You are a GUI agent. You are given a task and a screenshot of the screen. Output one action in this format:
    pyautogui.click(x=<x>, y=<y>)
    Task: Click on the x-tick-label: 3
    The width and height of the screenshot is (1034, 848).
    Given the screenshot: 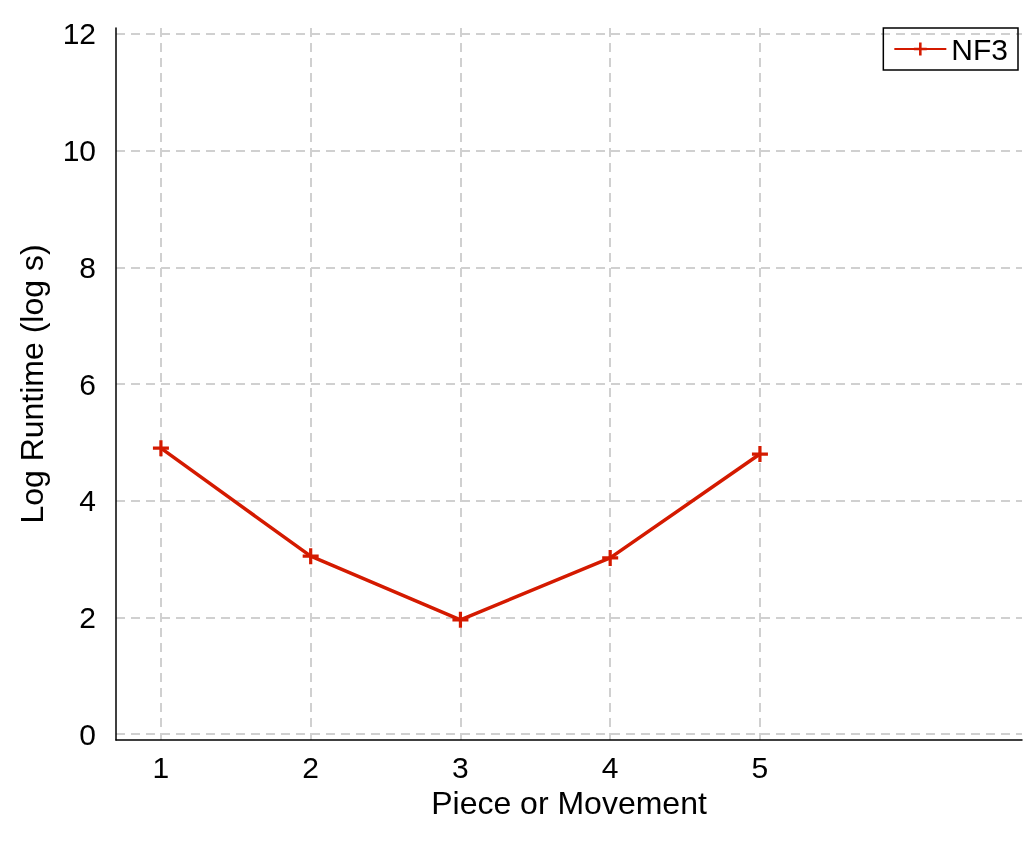 What is the action you would take?
    pyautogui.click(x=460, y=767)
    